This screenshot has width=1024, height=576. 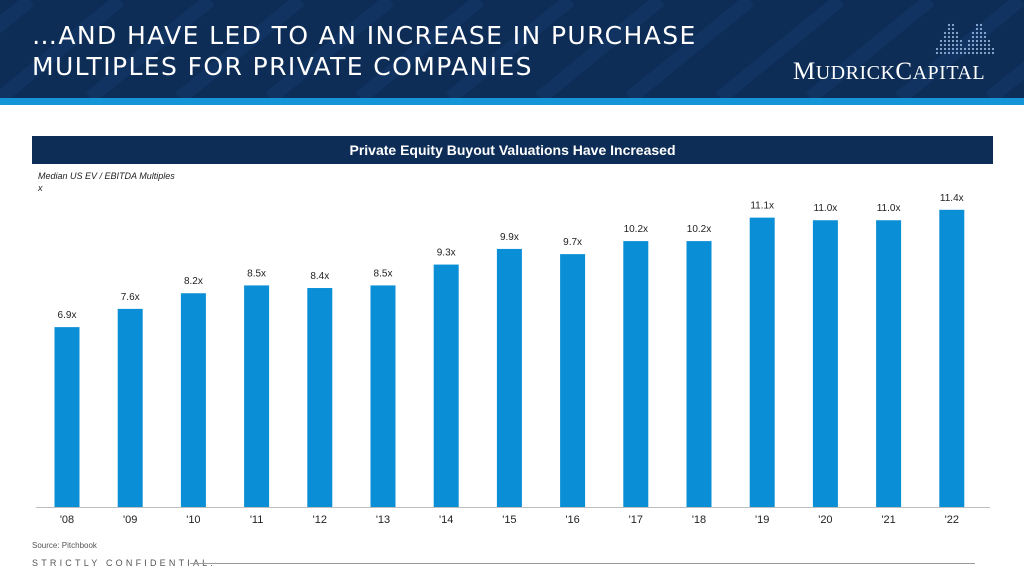 What do you see at coordinates (512, 101) in the screenshot?
I see `header-accent-stripe` at bounding box center [512, 101].